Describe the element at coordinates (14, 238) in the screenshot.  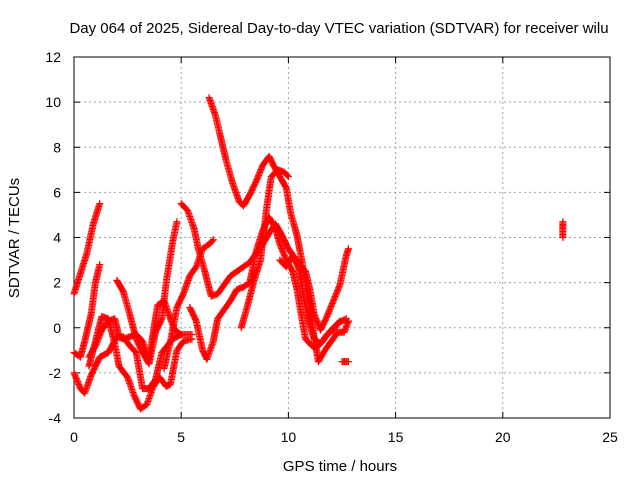
I see `y-axis-label: SDTVAR / TECUs` at that location.